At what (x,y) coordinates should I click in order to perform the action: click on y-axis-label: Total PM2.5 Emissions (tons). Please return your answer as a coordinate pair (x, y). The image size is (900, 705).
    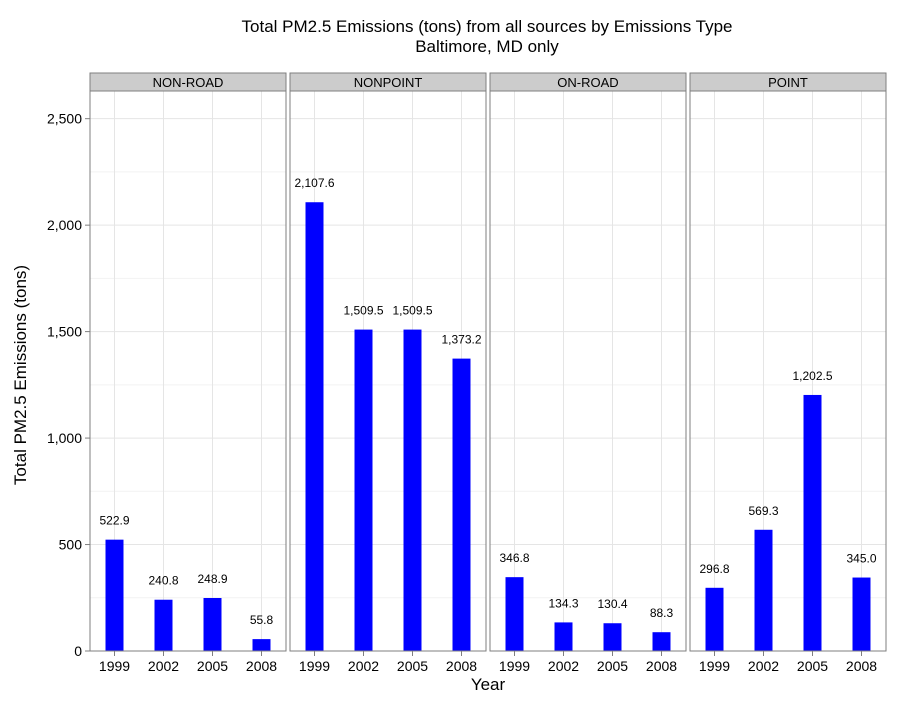
    Looking at the image, I should click on (20, 375).